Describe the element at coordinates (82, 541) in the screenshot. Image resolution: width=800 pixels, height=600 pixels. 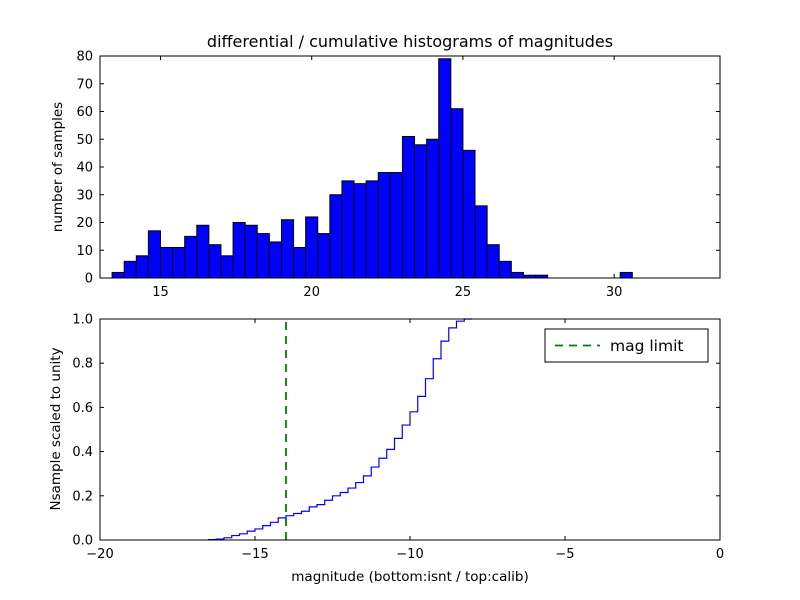
I see `y-tick-label: 0.0` at that location.